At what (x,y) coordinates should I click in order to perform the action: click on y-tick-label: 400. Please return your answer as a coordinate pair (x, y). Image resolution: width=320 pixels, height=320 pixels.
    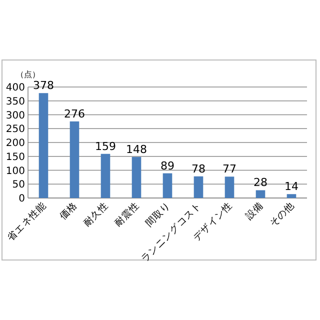
    Looking at the image, I should click on (15, 88).